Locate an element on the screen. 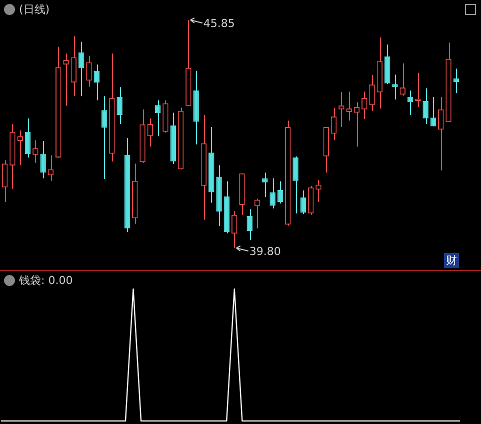 The height and width of the screenshot is (424, 481). chart-title: (日线) is located at coordinates (34, 9).